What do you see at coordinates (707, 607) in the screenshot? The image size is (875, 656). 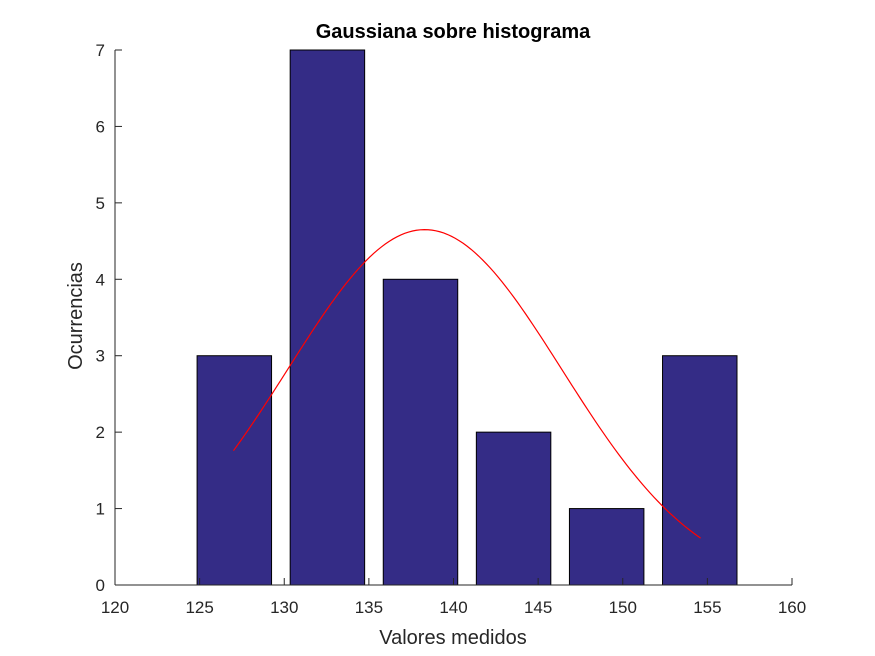 I see `x-tick-label: 155` at bounding box center [707, 607].